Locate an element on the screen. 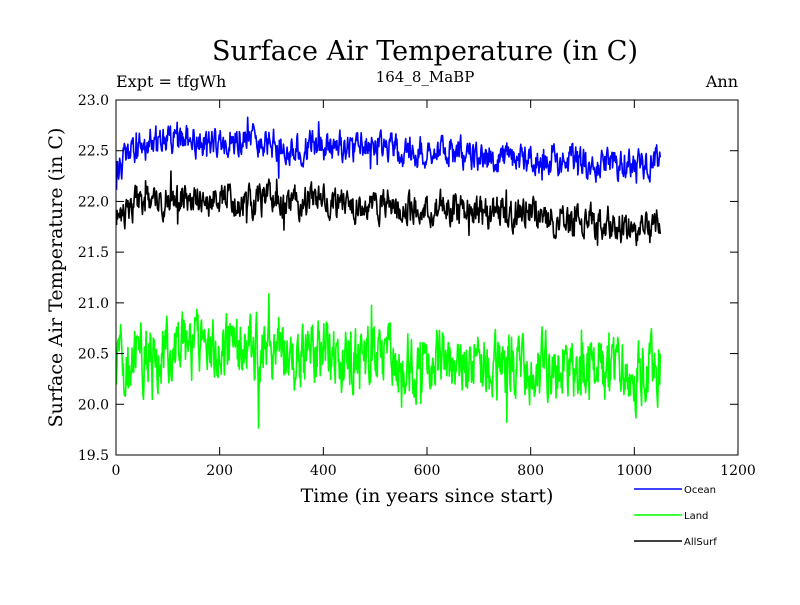 The height and width of the screenshot is (605, 800). season-label: Ann is located at coordinates (721, 81).